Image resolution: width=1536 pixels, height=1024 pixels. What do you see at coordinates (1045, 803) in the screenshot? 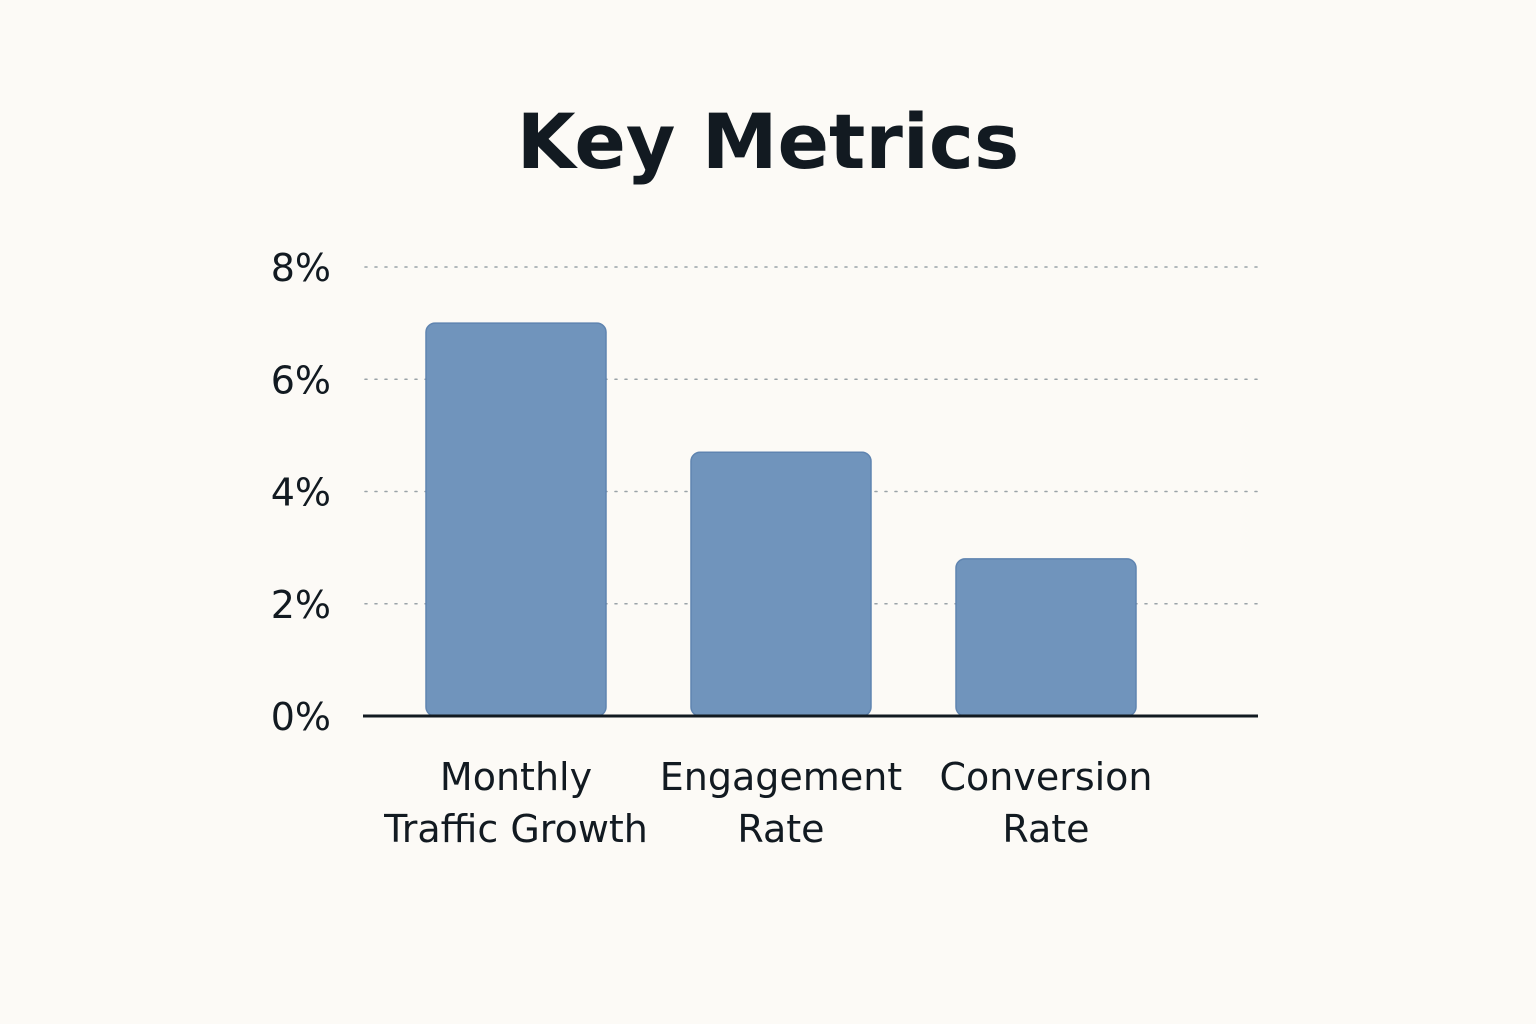
I see `x-tick-label: Conversion Rate` at bounding box center [1045, 803].